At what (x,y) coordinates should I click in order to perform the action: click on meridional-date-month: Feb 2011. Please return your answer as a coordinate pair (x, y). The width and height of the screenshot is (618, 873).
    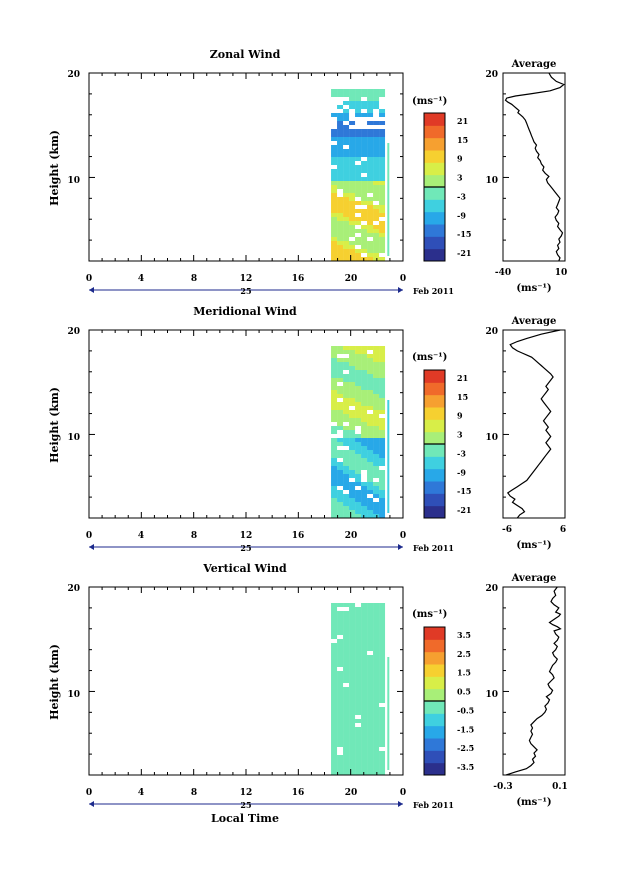
    Looking at the image, I should click on (433, 548).